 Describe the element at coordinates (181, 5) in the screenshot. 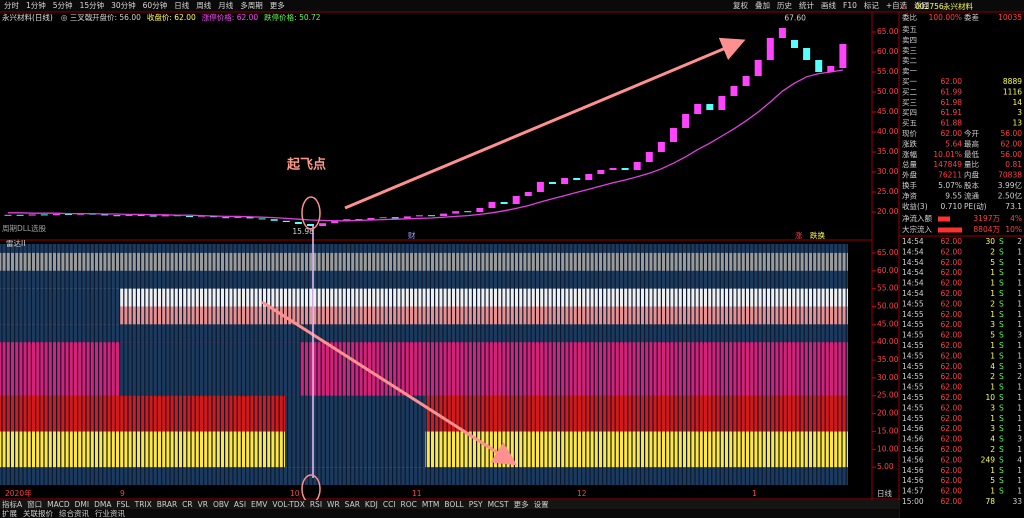

I see `menu-item: 日线` at that location.